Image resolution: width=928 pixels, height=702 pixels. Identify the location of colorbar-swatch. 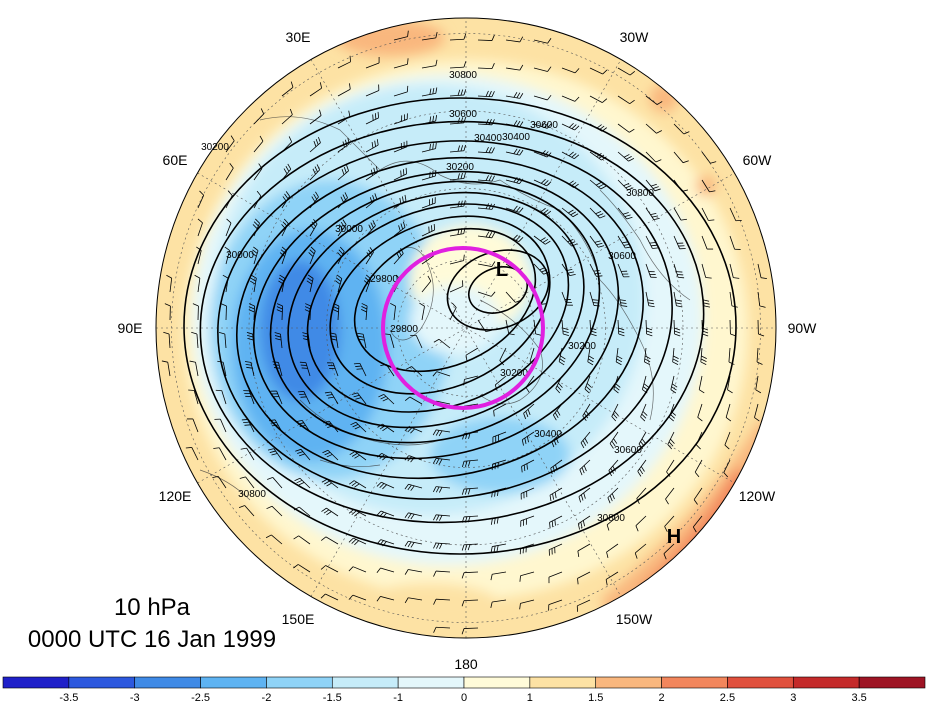
(694, 682).